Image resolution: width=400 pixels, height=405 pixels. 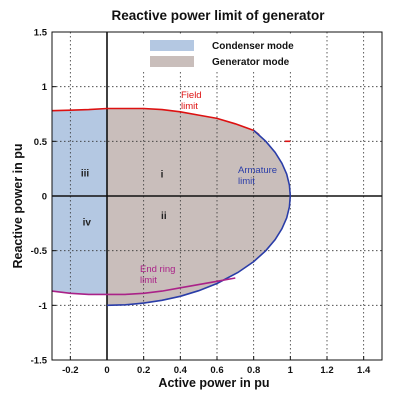 I want to click on y-tick-label: 0, so click(x=44, y=197).